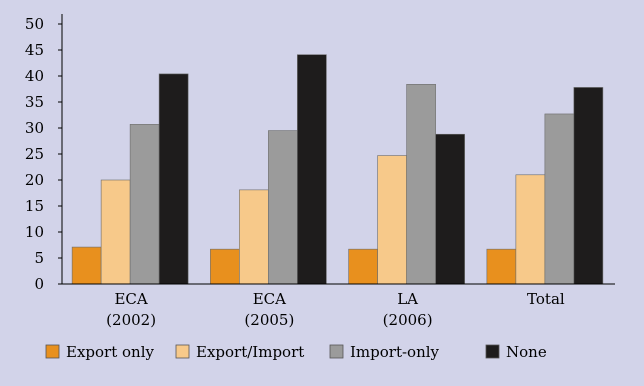 This screenshot has height=386, width=644. Describe the element at coordinates (395, 352) in the screenshot. I see `legend-label: Import-only` at that location.